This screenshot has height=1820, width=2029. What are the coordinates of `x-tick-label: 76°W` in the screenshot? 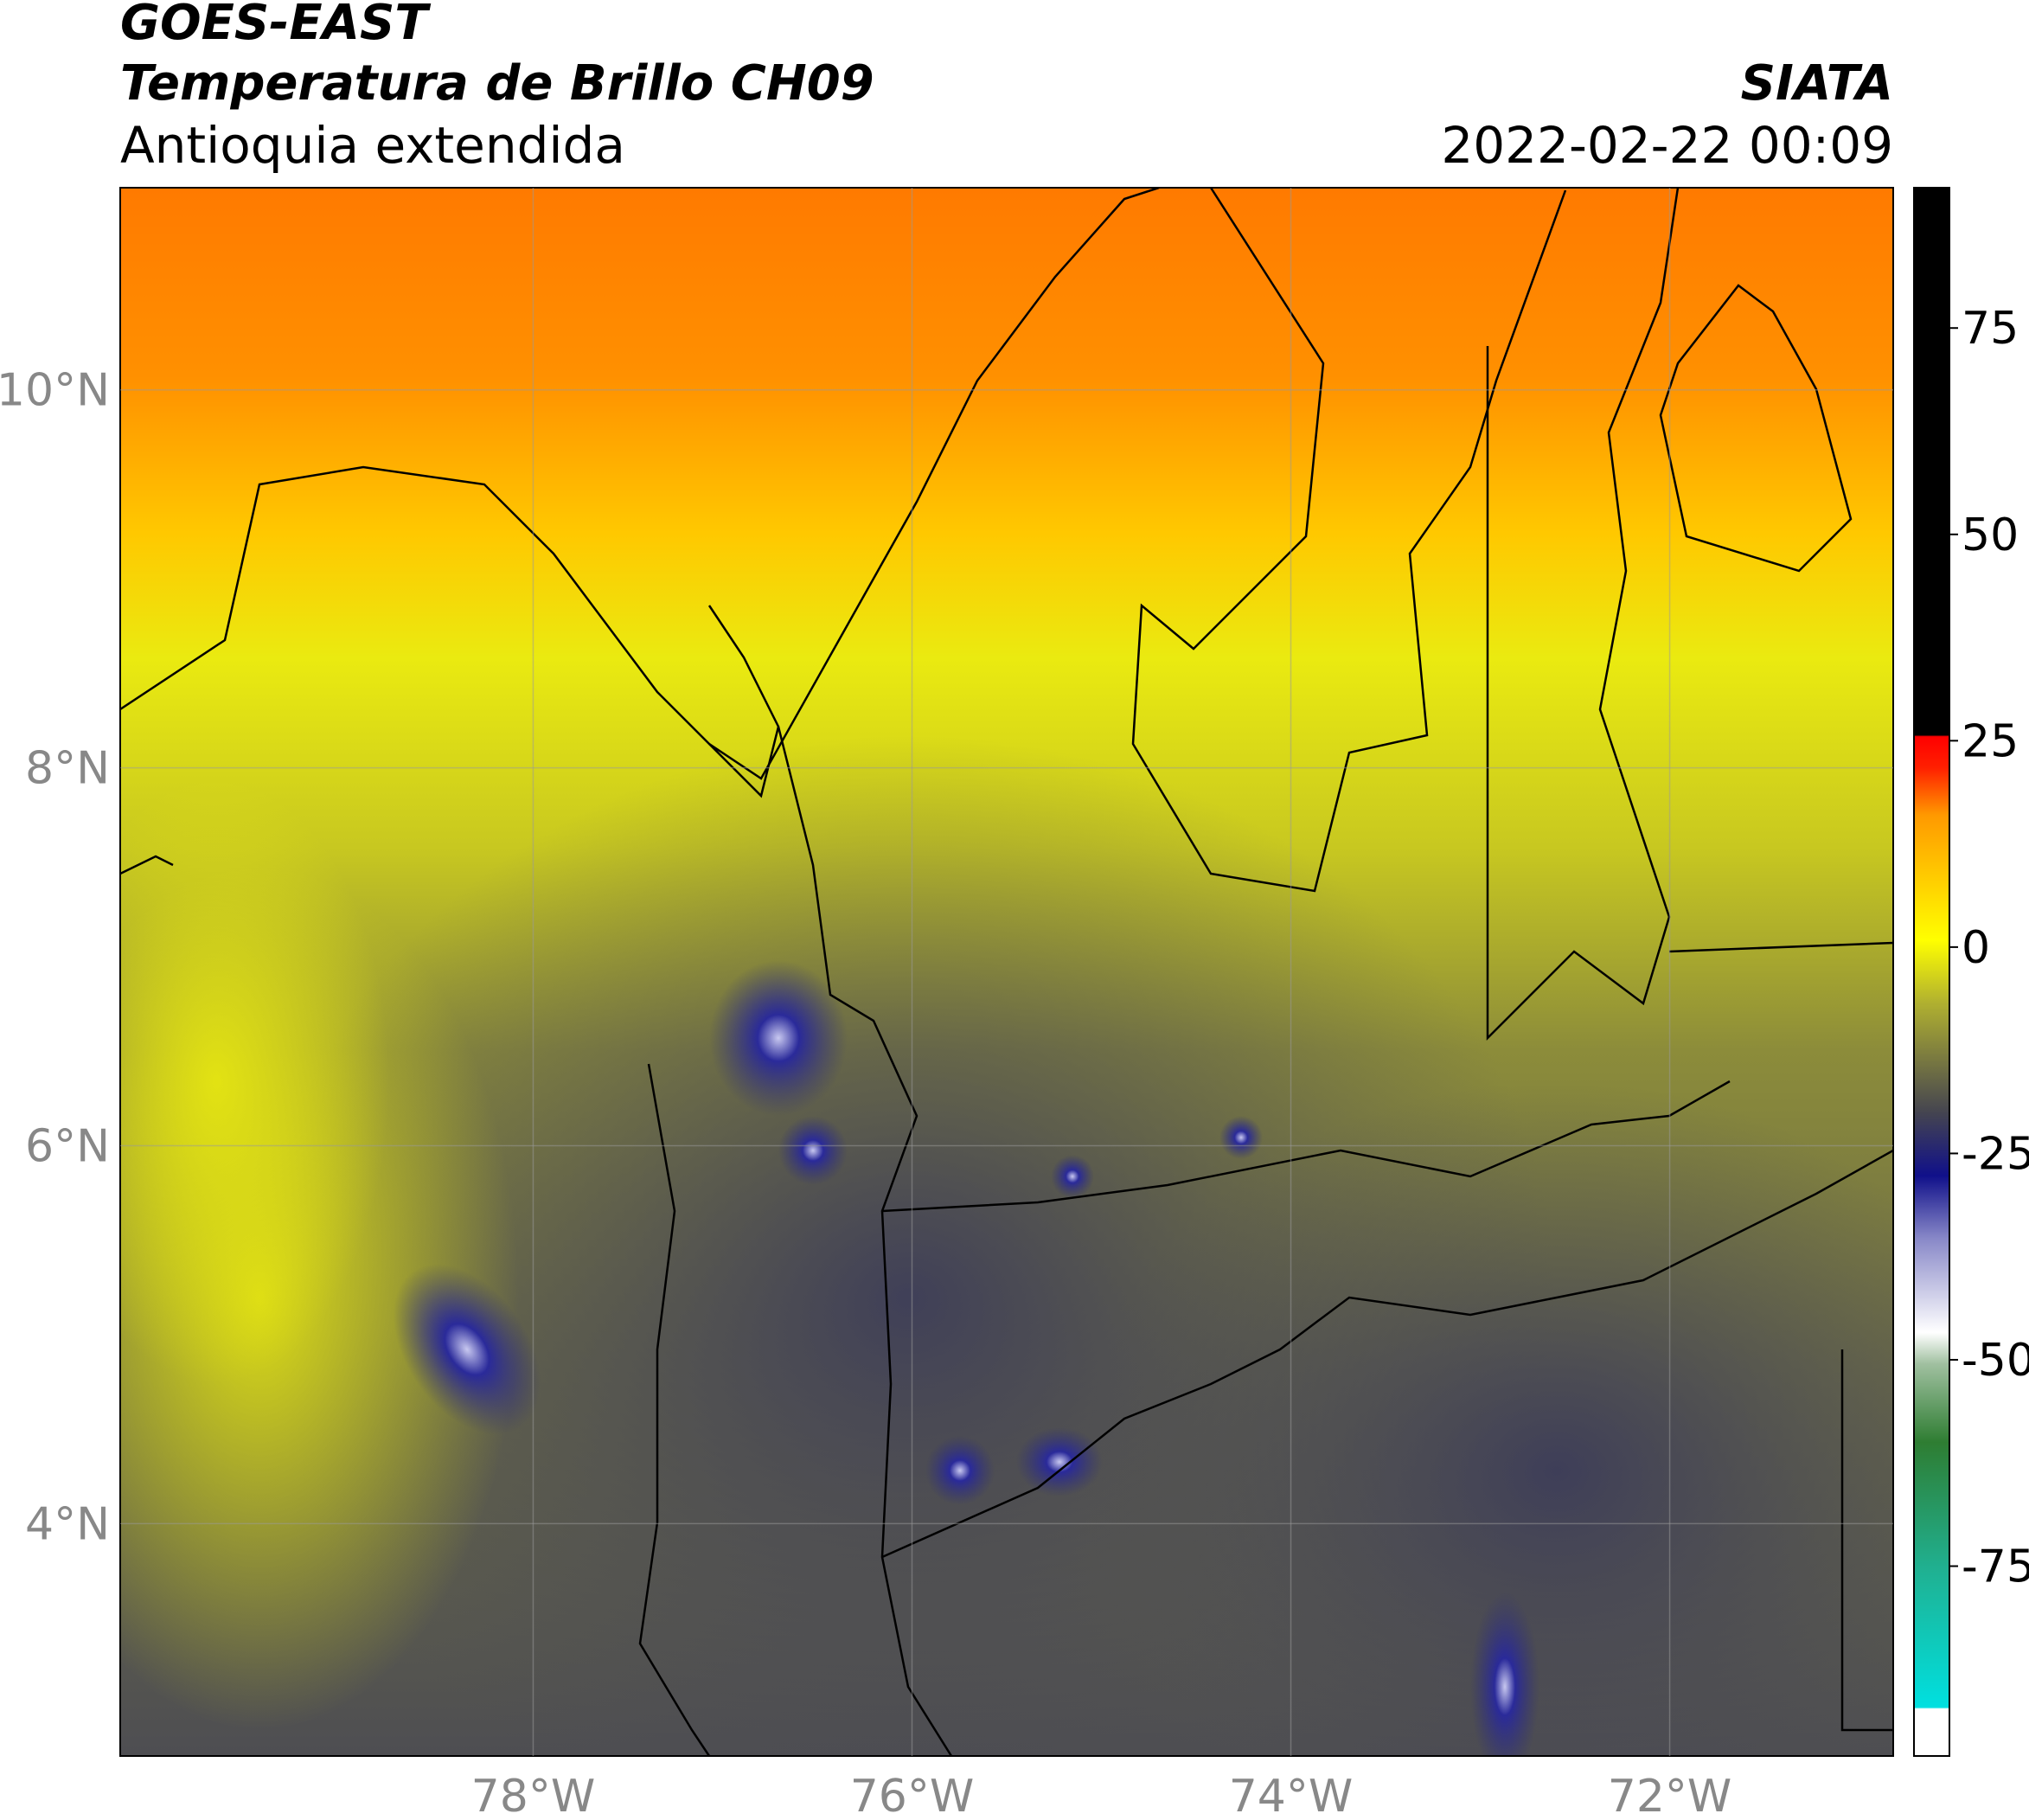 It's located at (912, 1794).